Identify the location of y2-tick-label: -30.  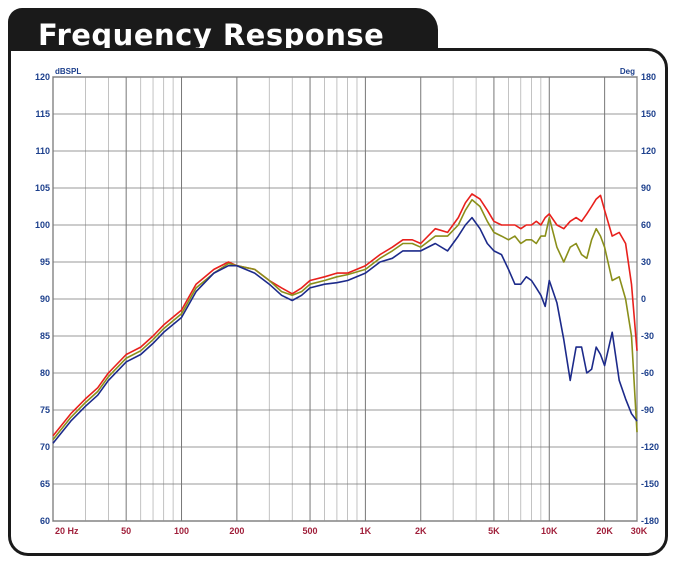
(647, 336).